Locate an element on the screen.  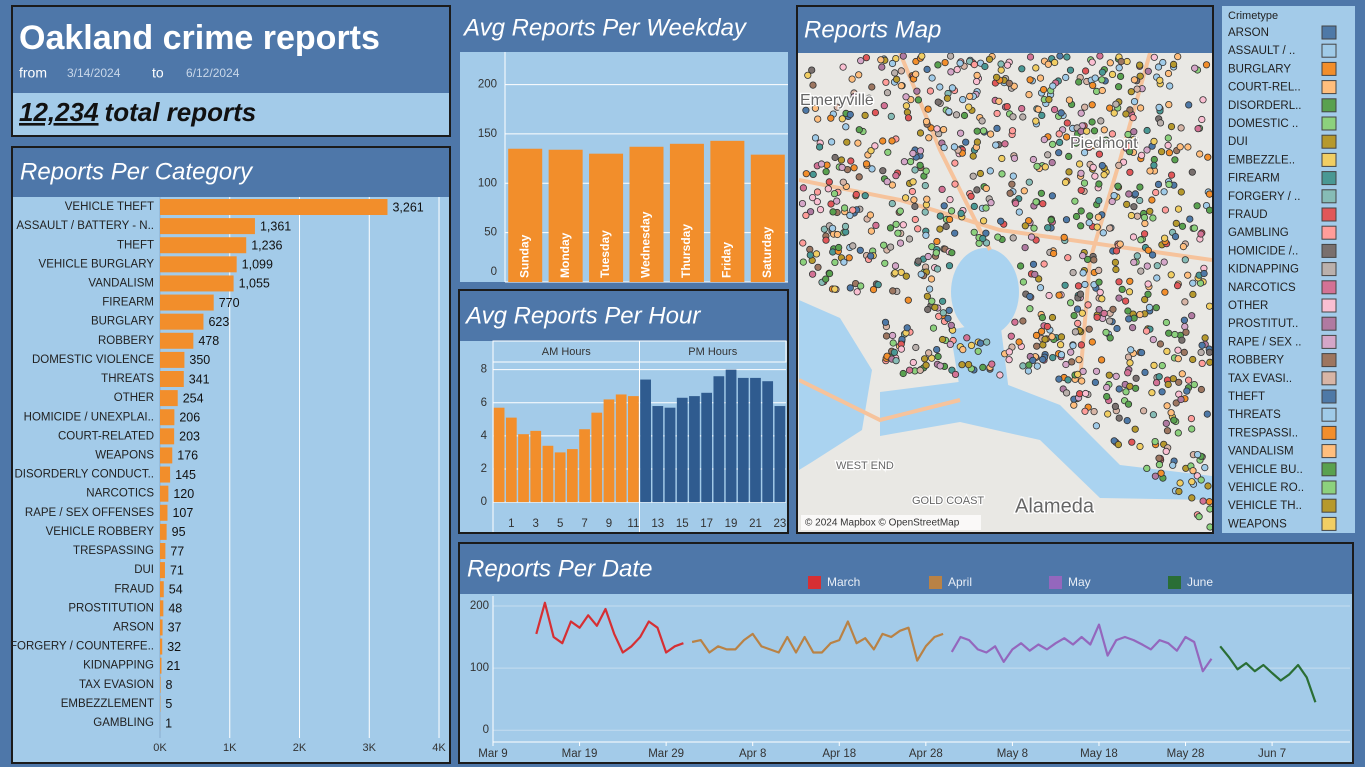
category-label: Sunday is located at coordinates (524, 256).